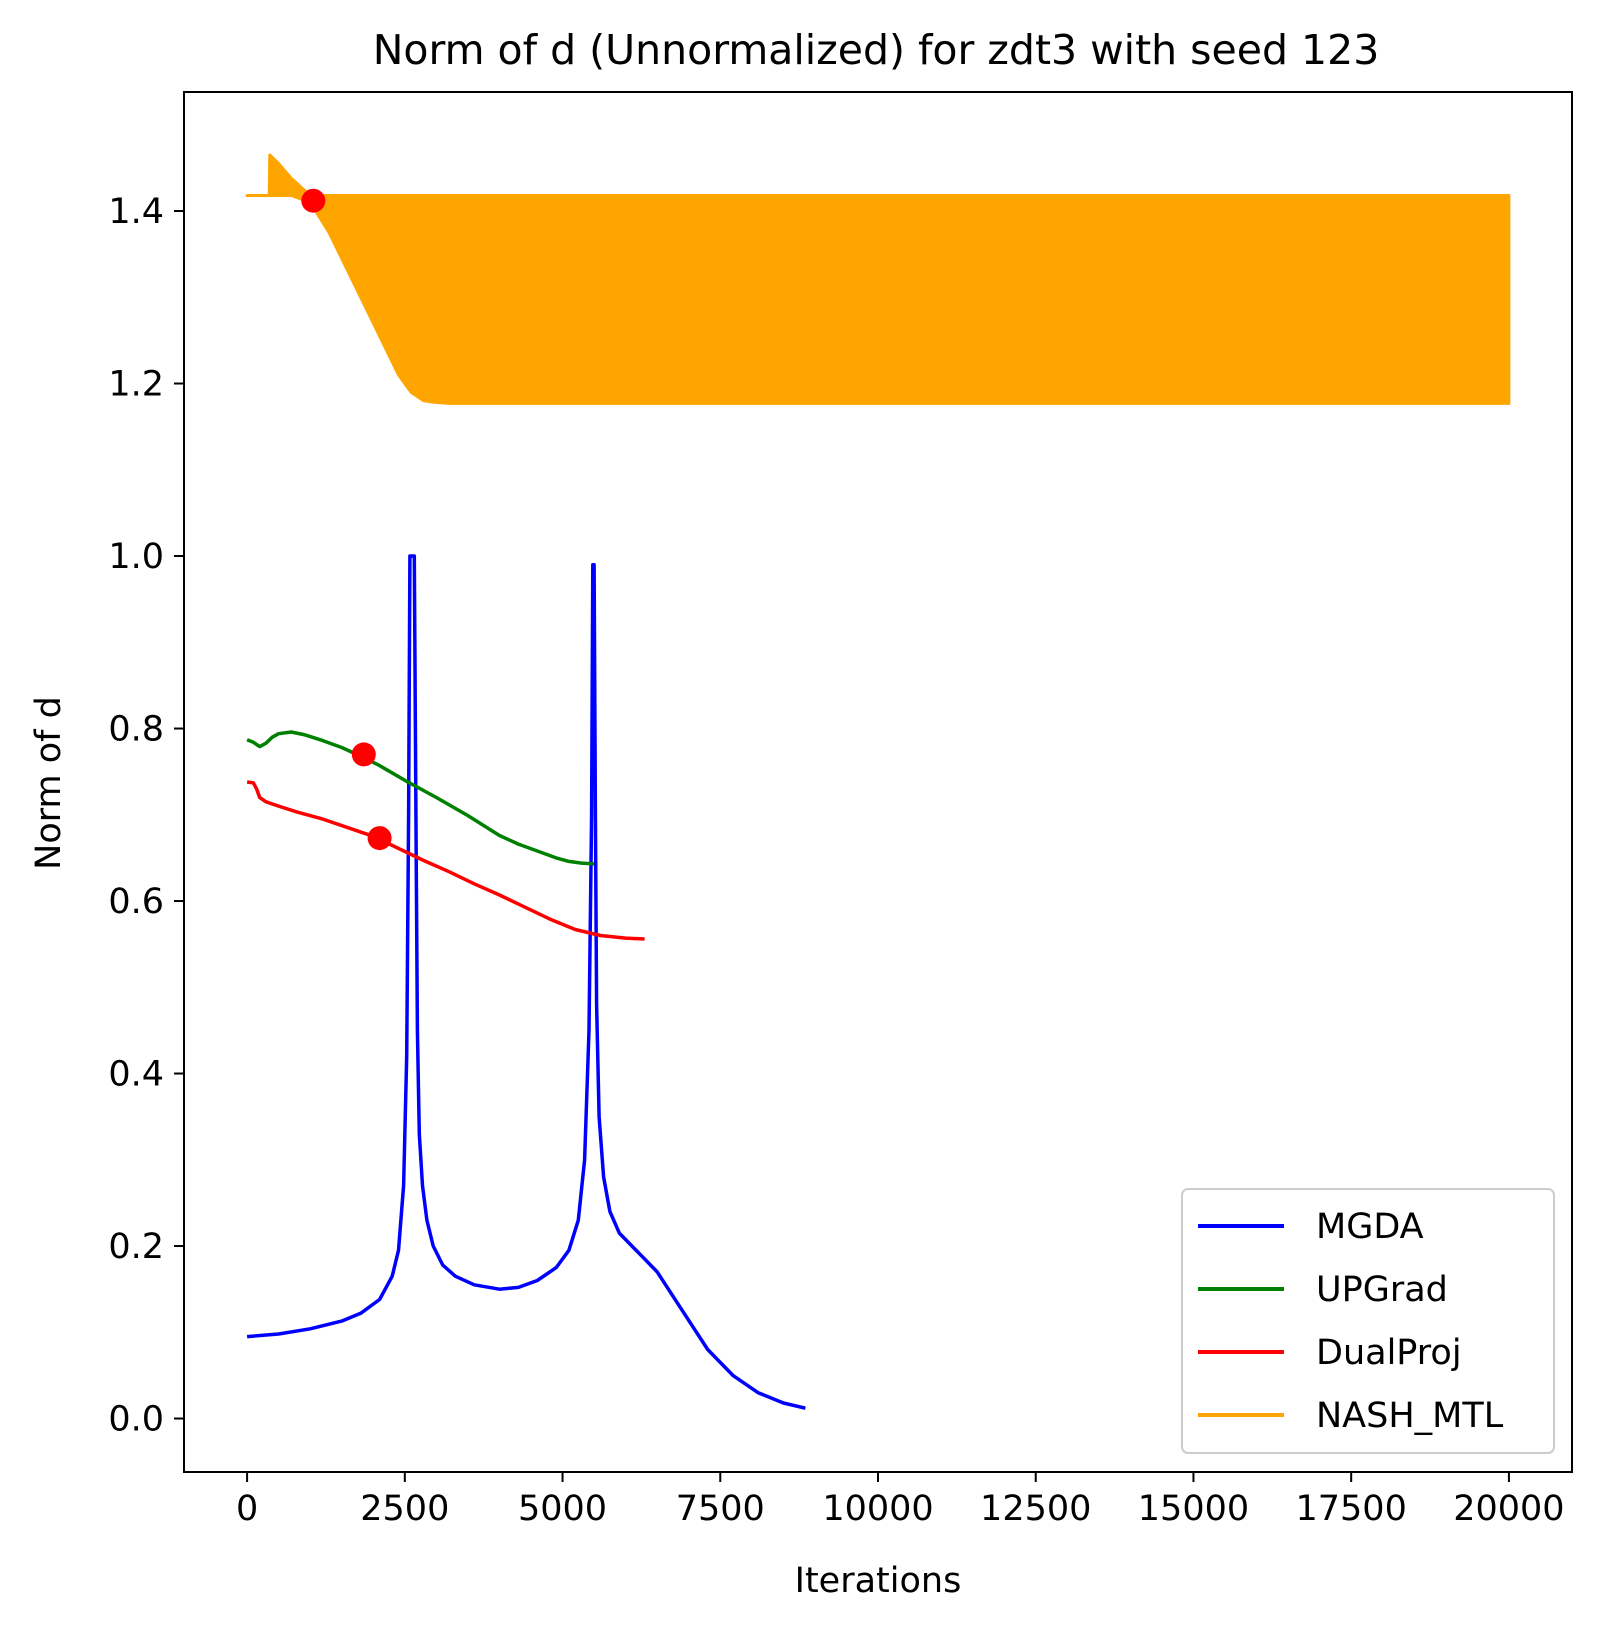 This screenshot has width=1611, height=1638. Describe the element at coordinates (1508, 1509) in the screenshot. I see `x-tick-label: 20000` at that location.